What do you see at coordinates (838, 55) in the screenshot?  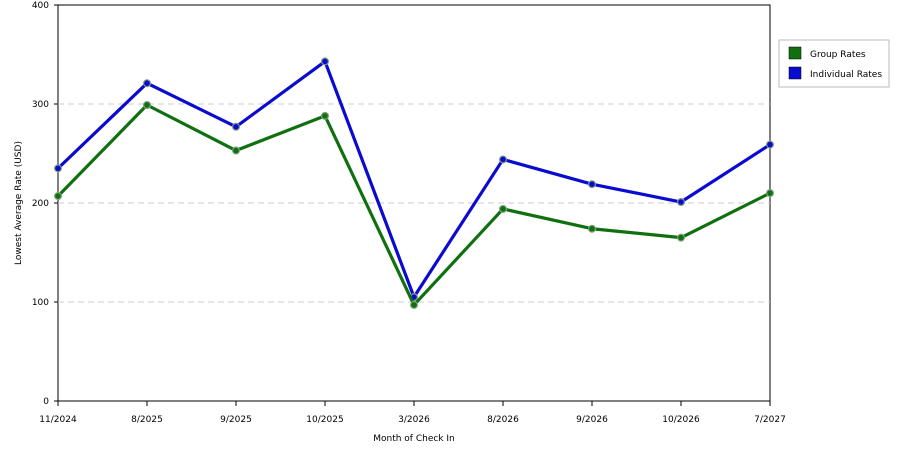 I see `legend-label-group-rates: Group Rates` at bounding box center [838, 55].